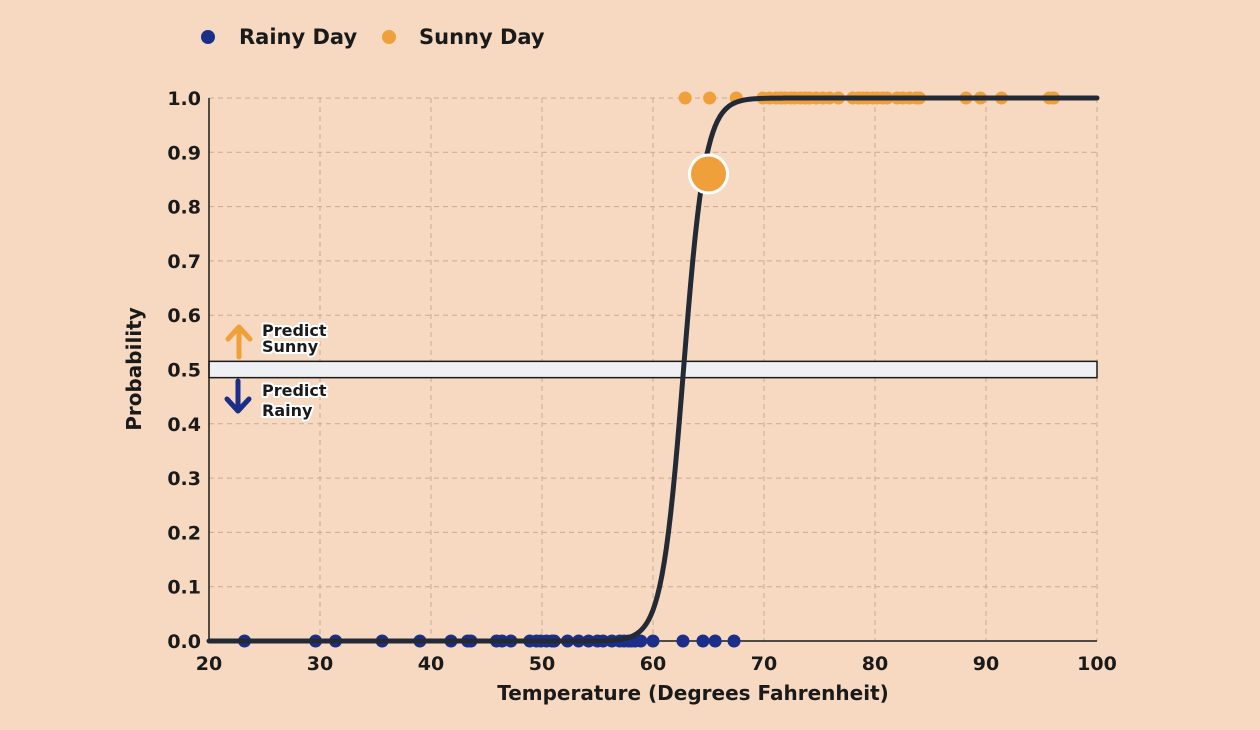  What do you see at coordinates (986, 664) in the screenshot?
I see `x-tick-label: 90` at bounding box center [986, 664].